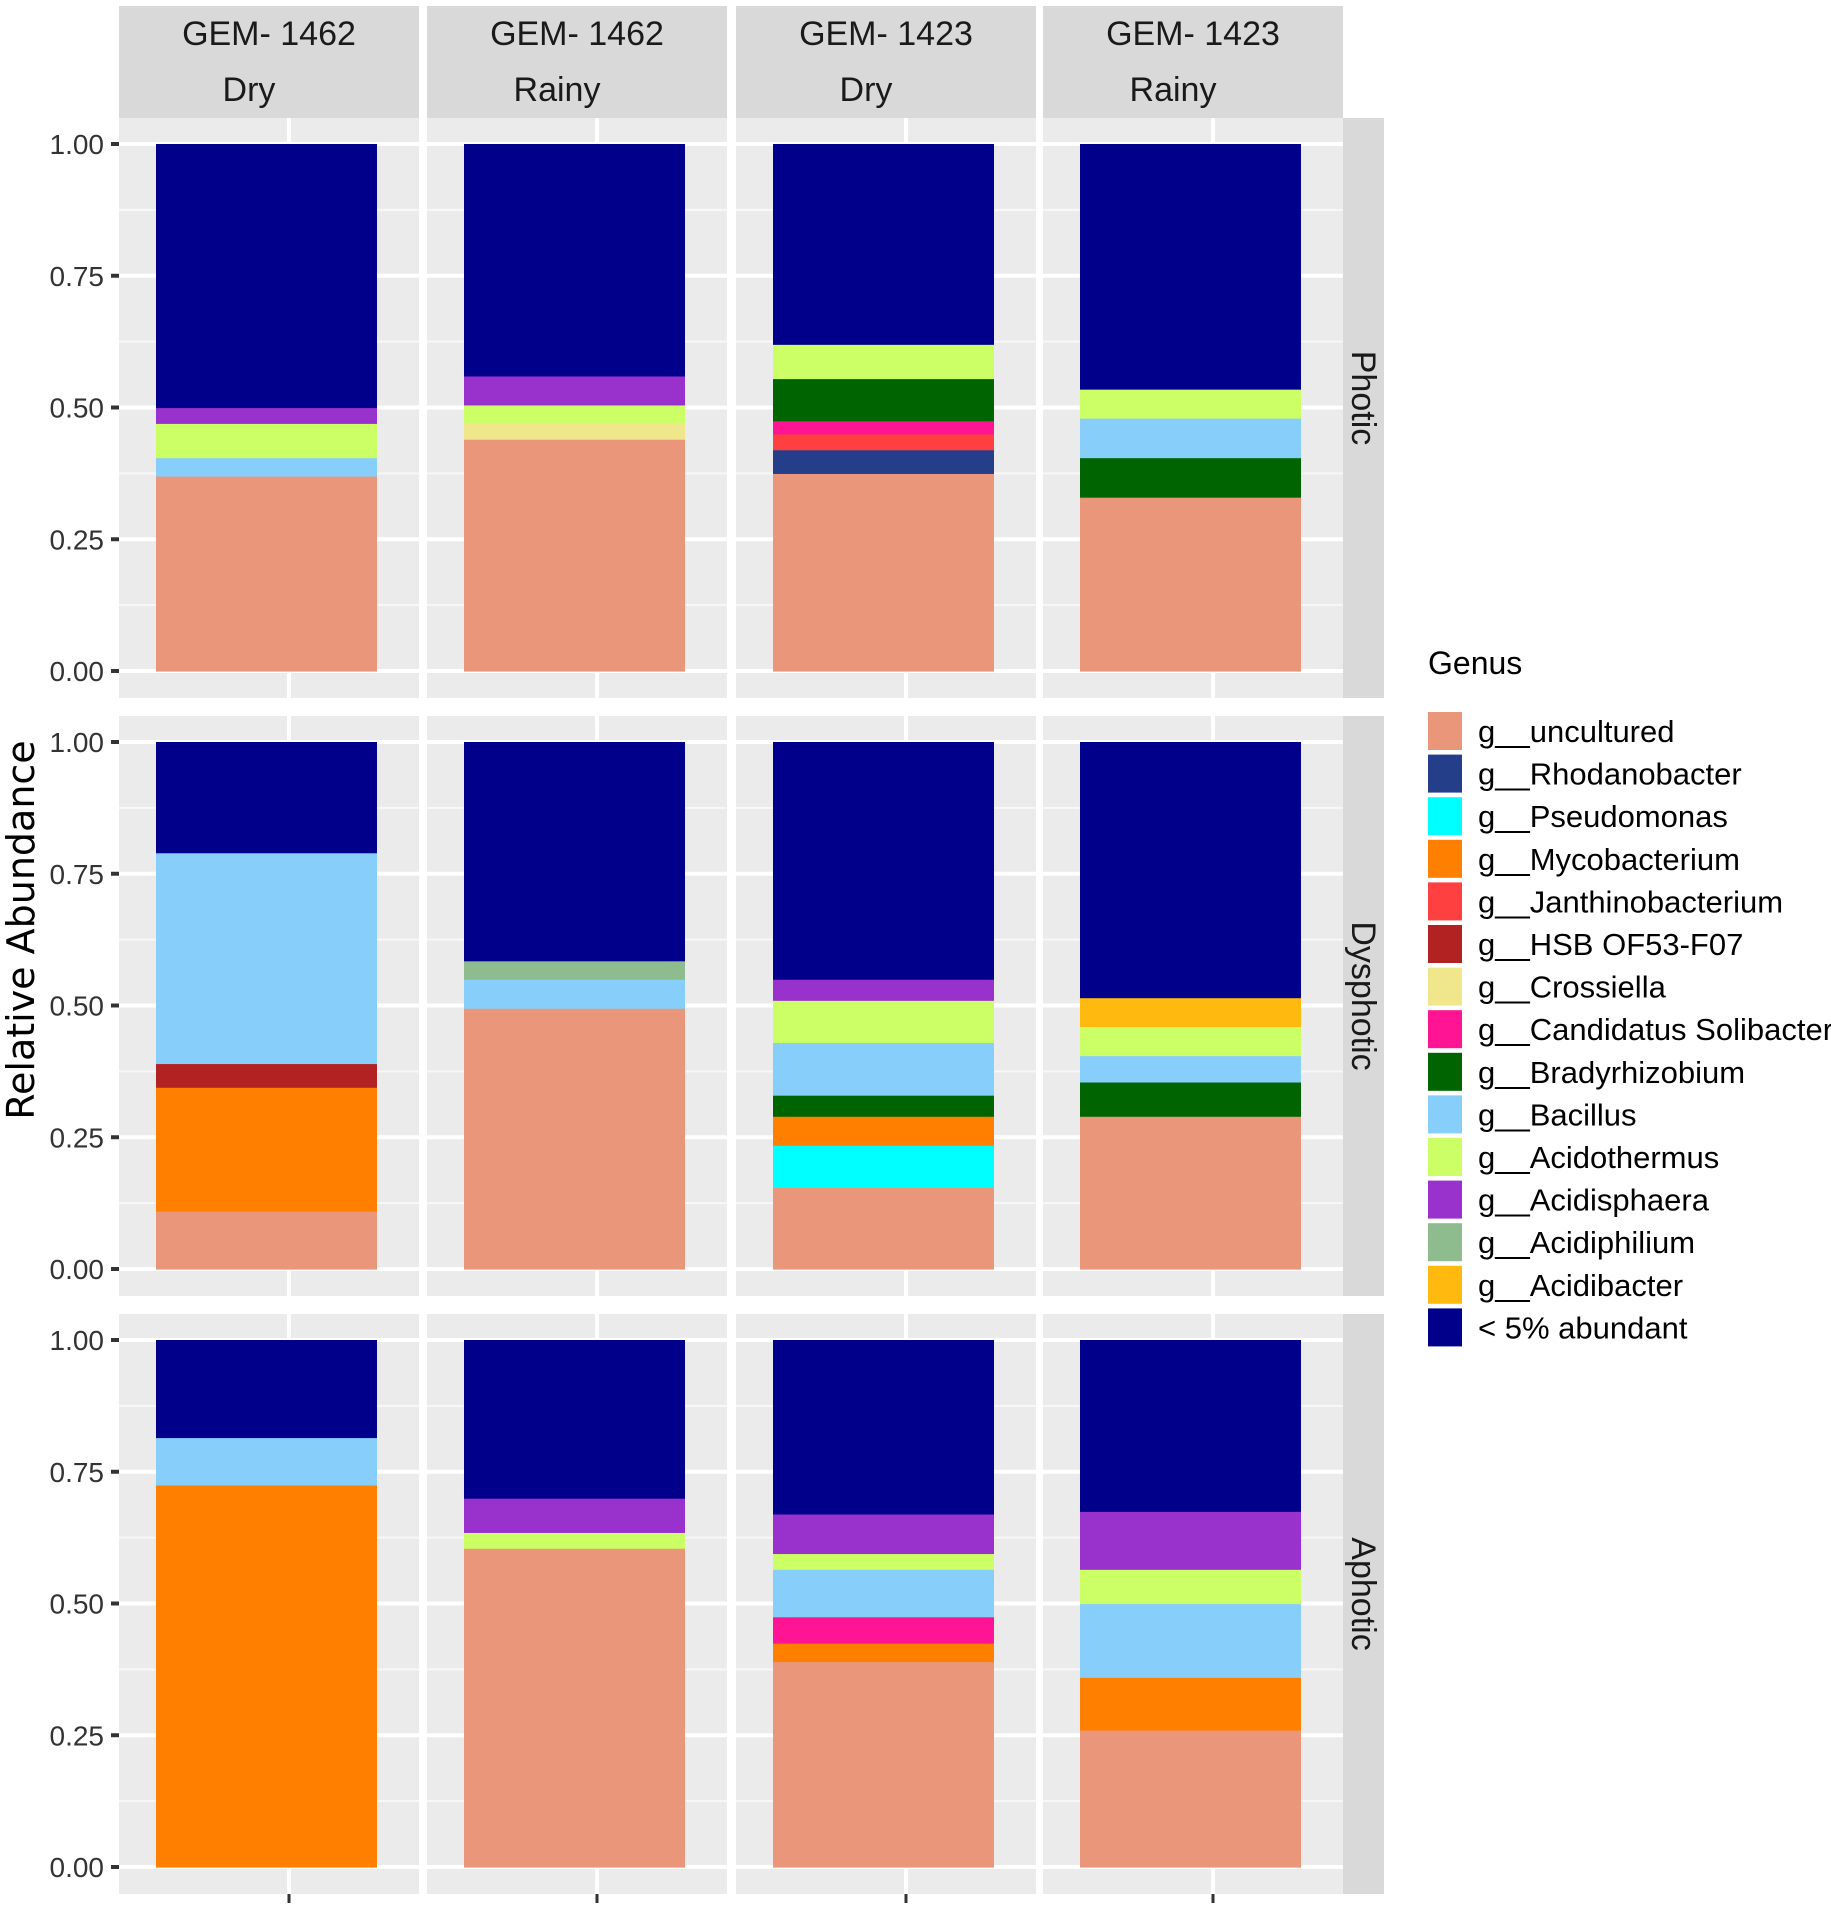 Image resolution: width=1831 pixels, height=1909 pixels. What do you see at coordinates (1363, 1593) in the screenshot?
I see `row-strip-label: Aphotic` at bounding box center [1363, 1593].